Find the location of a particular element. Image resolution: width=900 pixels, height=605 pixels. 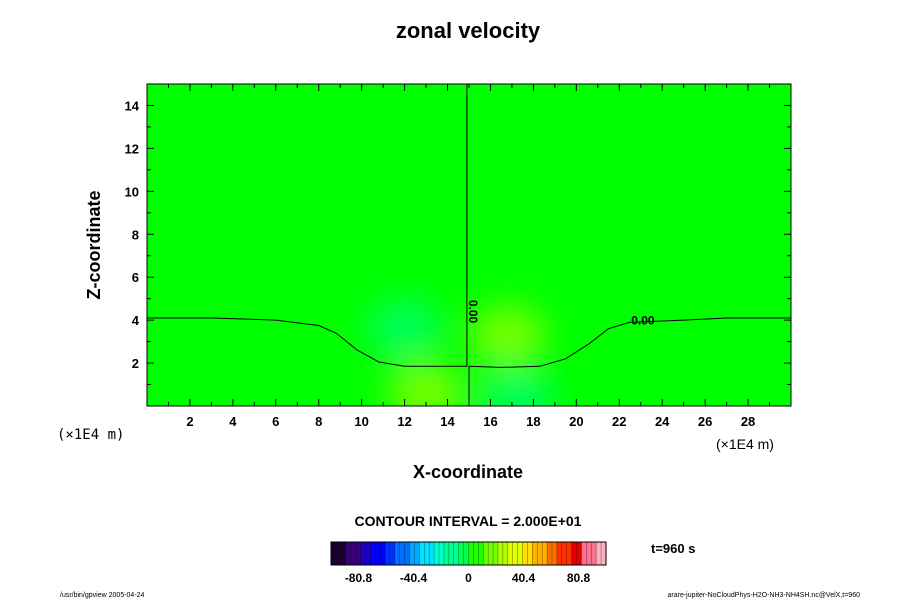

x-tick-label: 8 is located at coordinates (318, 421).